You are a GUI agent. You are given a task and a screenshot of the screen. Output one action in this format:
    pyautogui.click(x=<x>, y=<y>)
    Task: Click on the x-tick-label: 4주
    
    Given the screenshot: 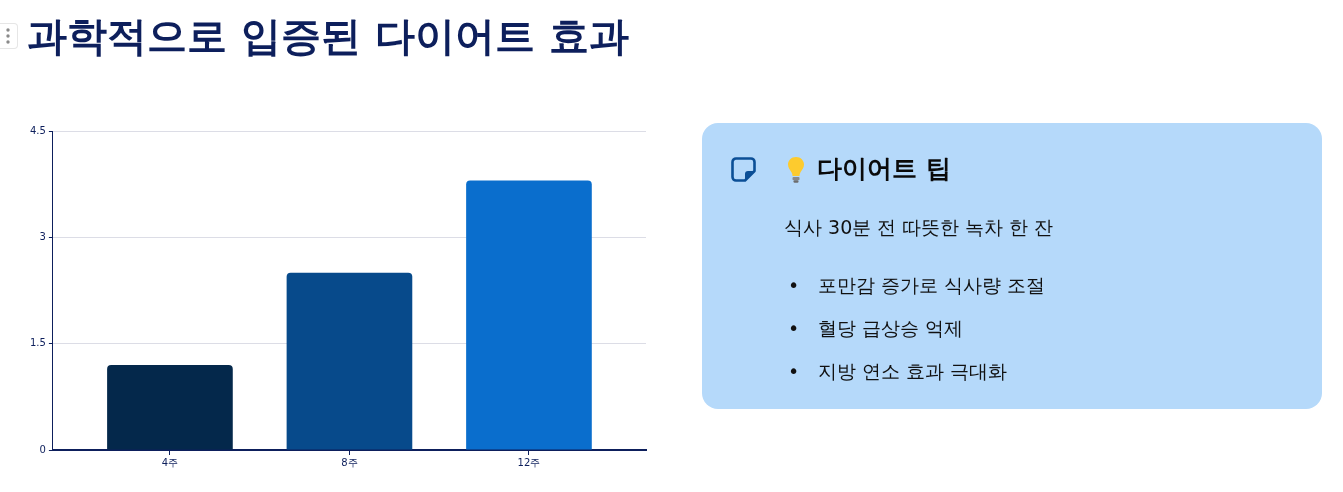 What is the action you would take?
    pyautogui.click(x=170, y=462)
    